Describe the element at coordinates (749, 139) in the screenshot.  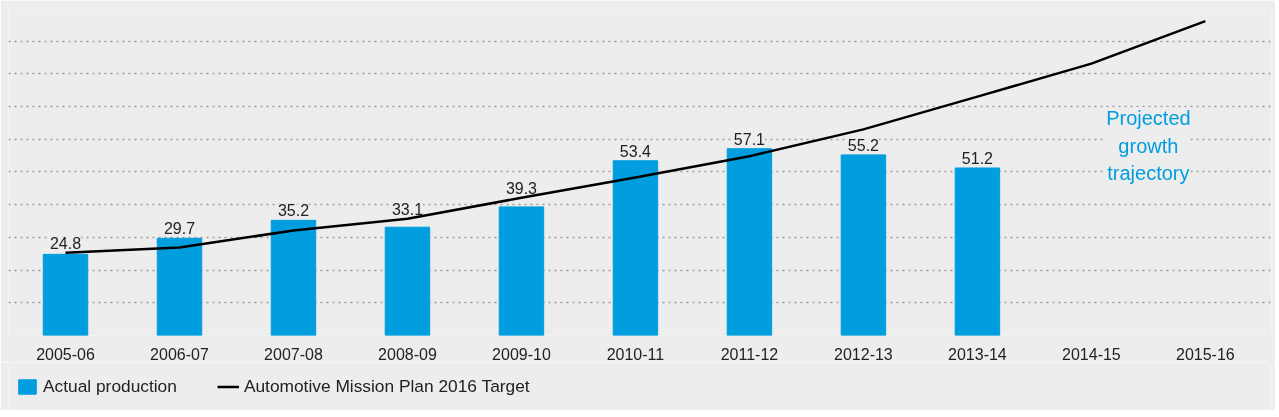
I see `data-label: 57.1` at that location.